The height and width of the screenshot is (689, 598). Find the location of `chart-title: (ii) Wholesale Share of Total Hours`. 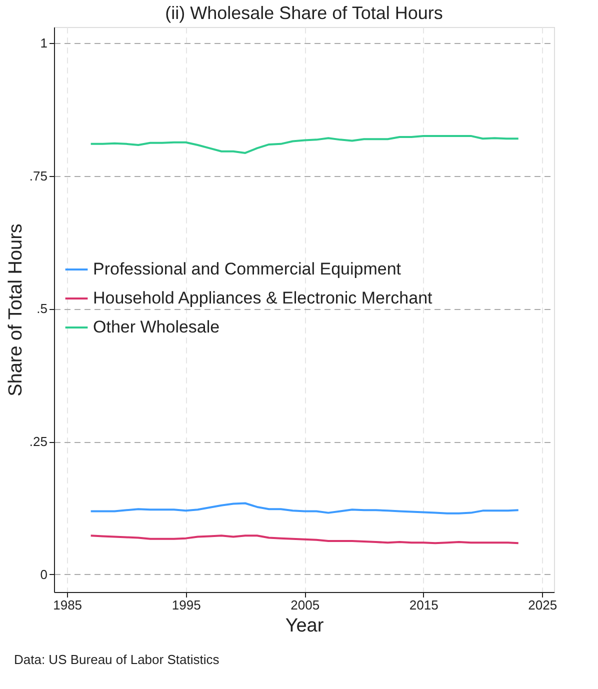

chart-title: (ii) Wholesale Share of Total Hours is located at coordinates (304, 13).